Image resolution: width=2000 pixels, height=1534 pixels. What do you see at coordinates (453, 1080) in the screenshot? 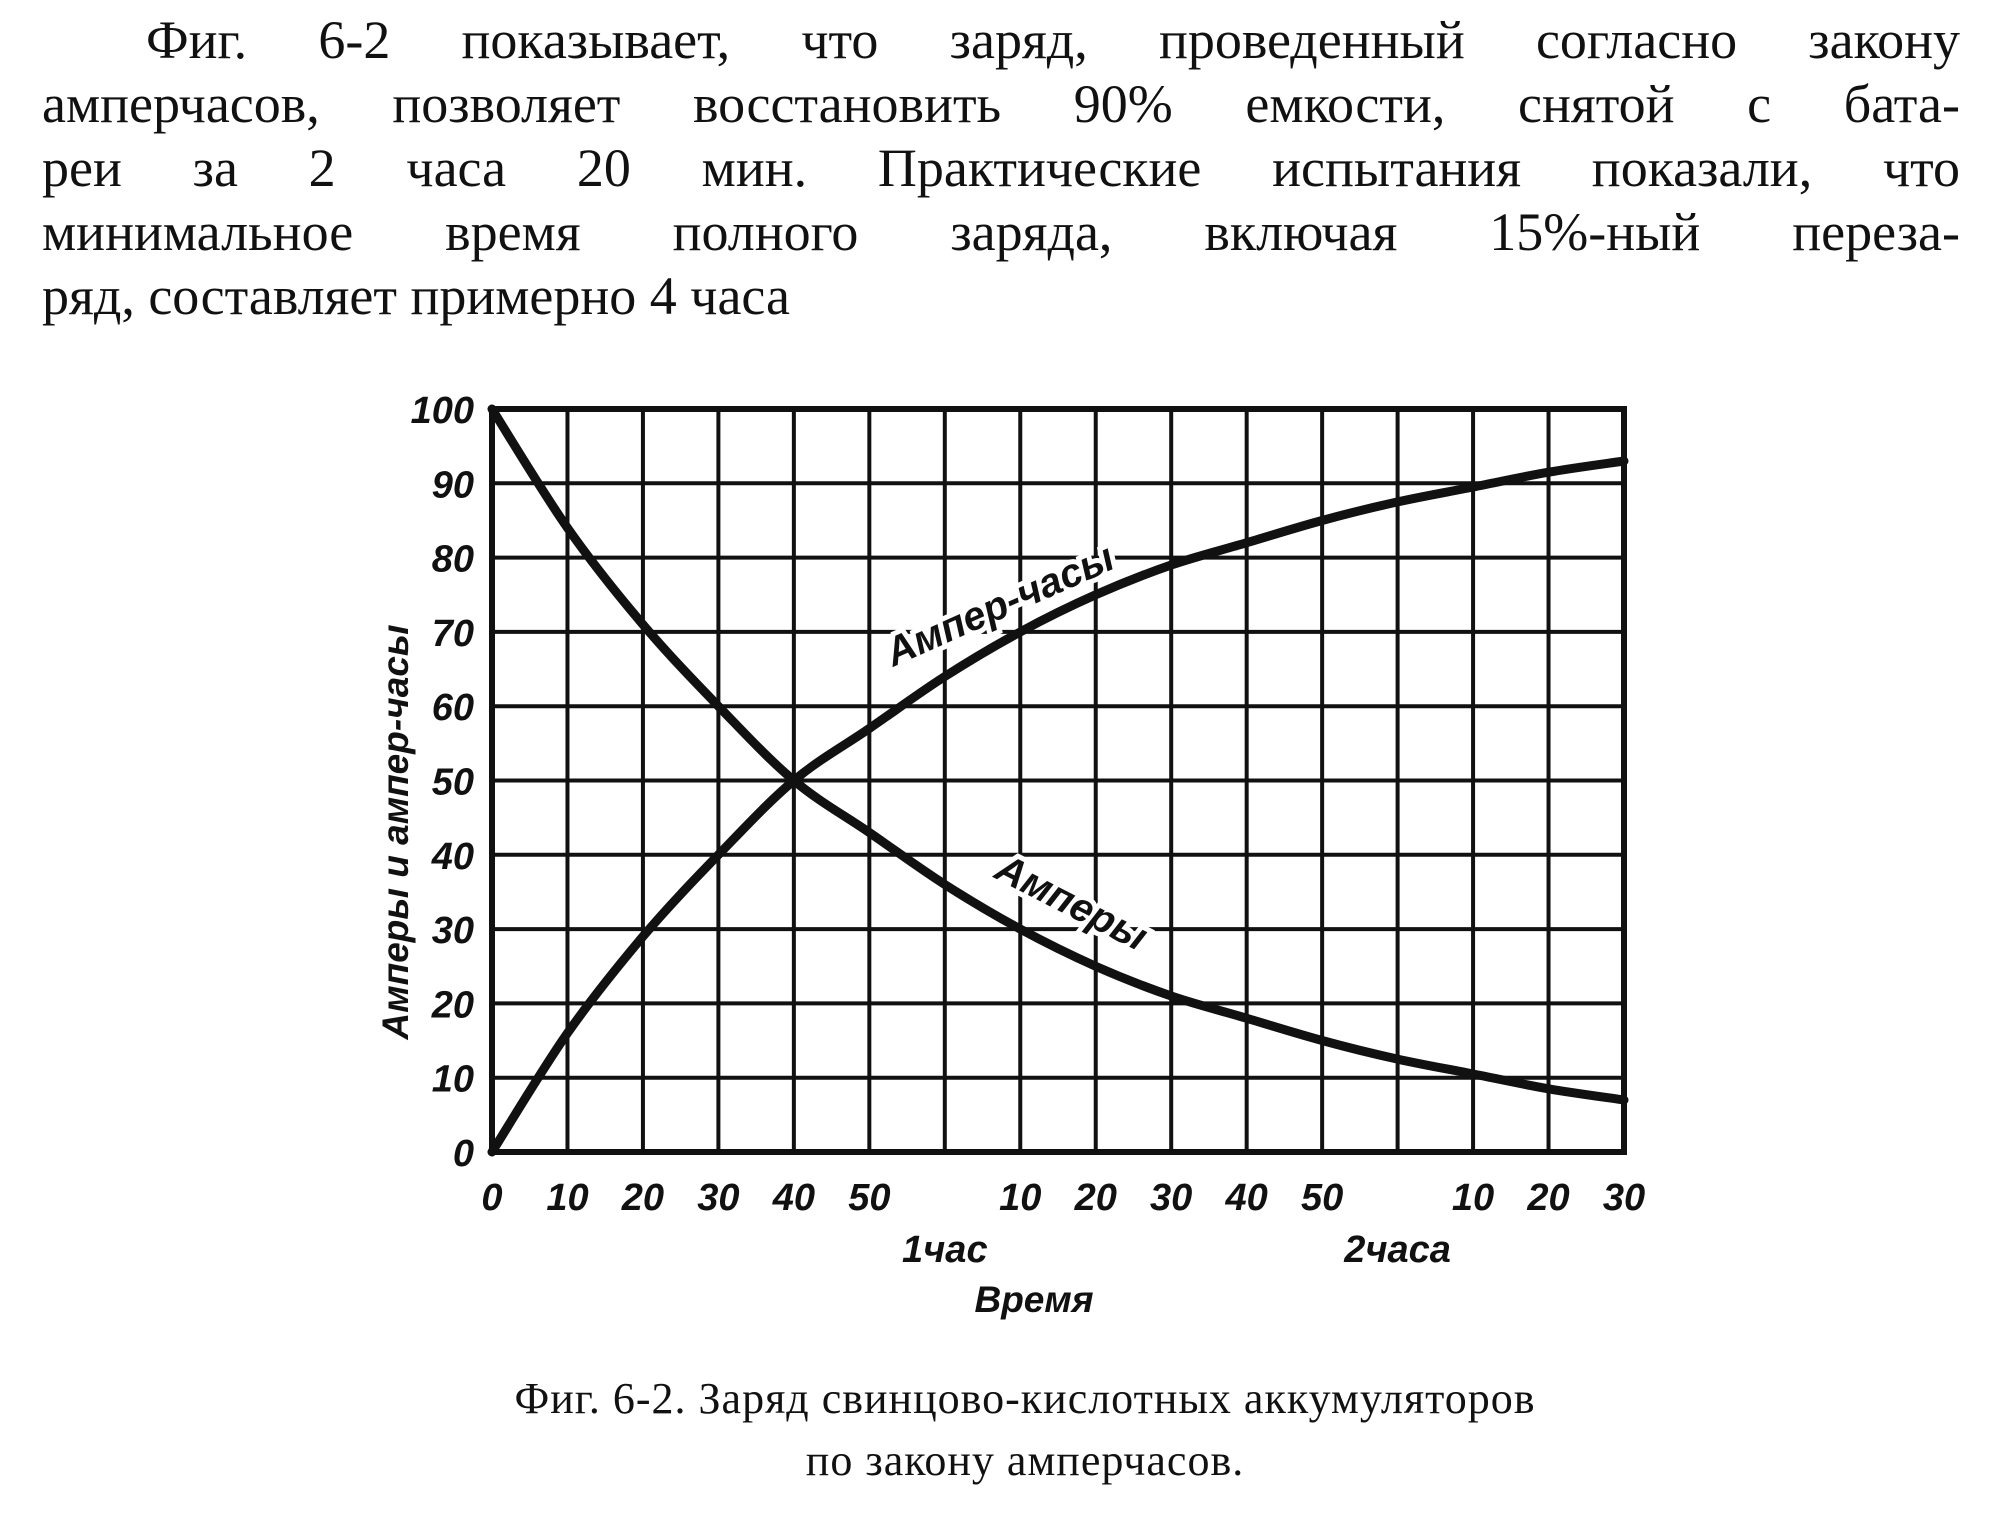
I see `y-tick-label: 10` at bounding box center [453, 1080].